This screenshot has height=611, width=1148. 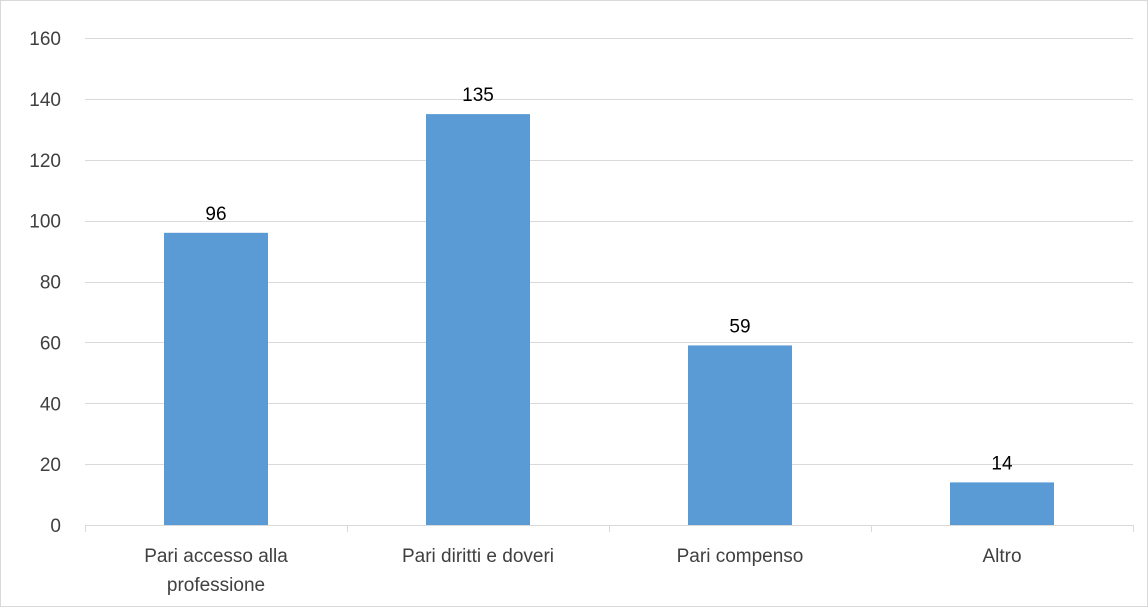 What do you see at coordinates (216, 556) in the screenshot?
I see `x-tick-label: Pari accesso alla` at bounding box center [216, 556].